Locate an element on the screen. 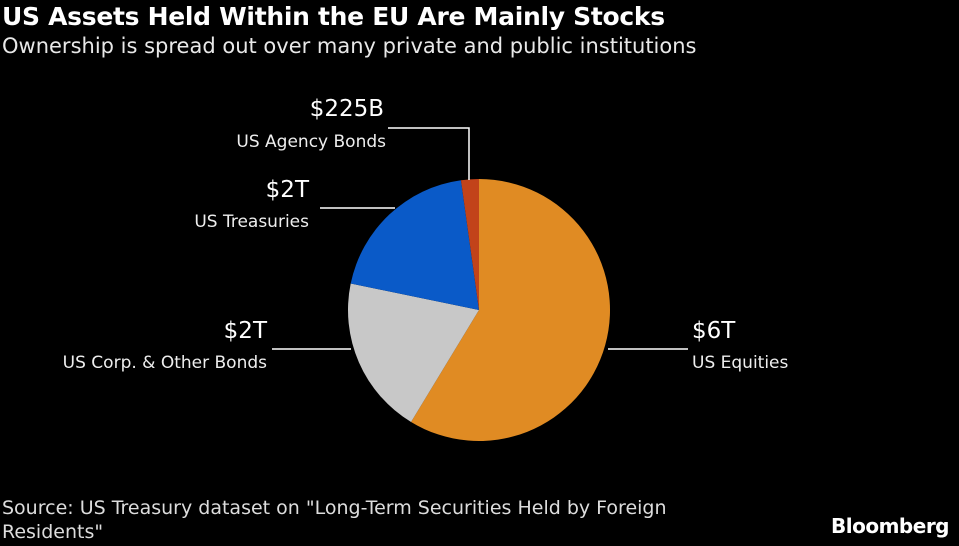 Image resolution: width=959 pixels, height=546 pixels. value-label-corp: $2T is located at coordinates (245, 331).